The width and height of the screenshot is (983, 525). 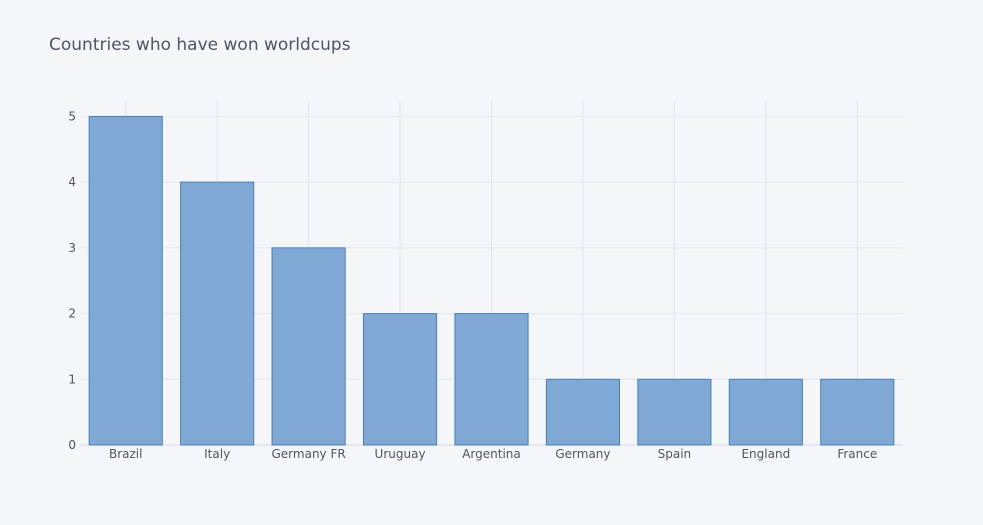 What do you see at coordinates (400, 379) in the screenshot?
I see `bar-uruguay` at bounding box center [400, 379].